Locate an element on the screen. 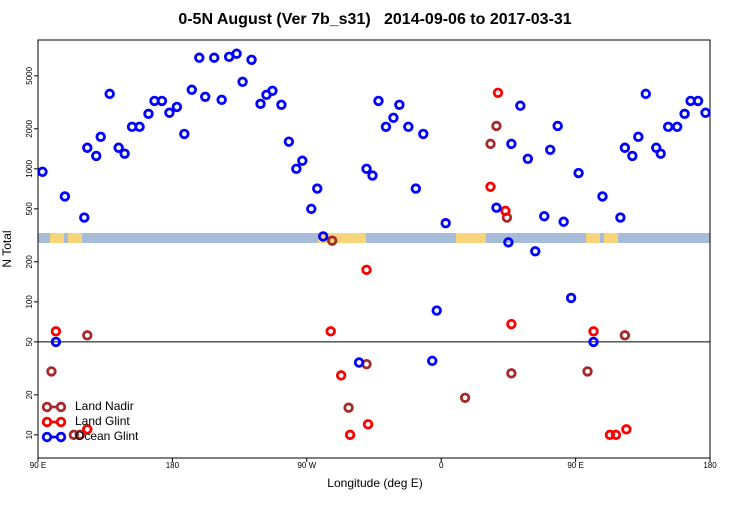 The height and width of the screenshot is (505, 750). surface-band is located at coordinates (374, 238).